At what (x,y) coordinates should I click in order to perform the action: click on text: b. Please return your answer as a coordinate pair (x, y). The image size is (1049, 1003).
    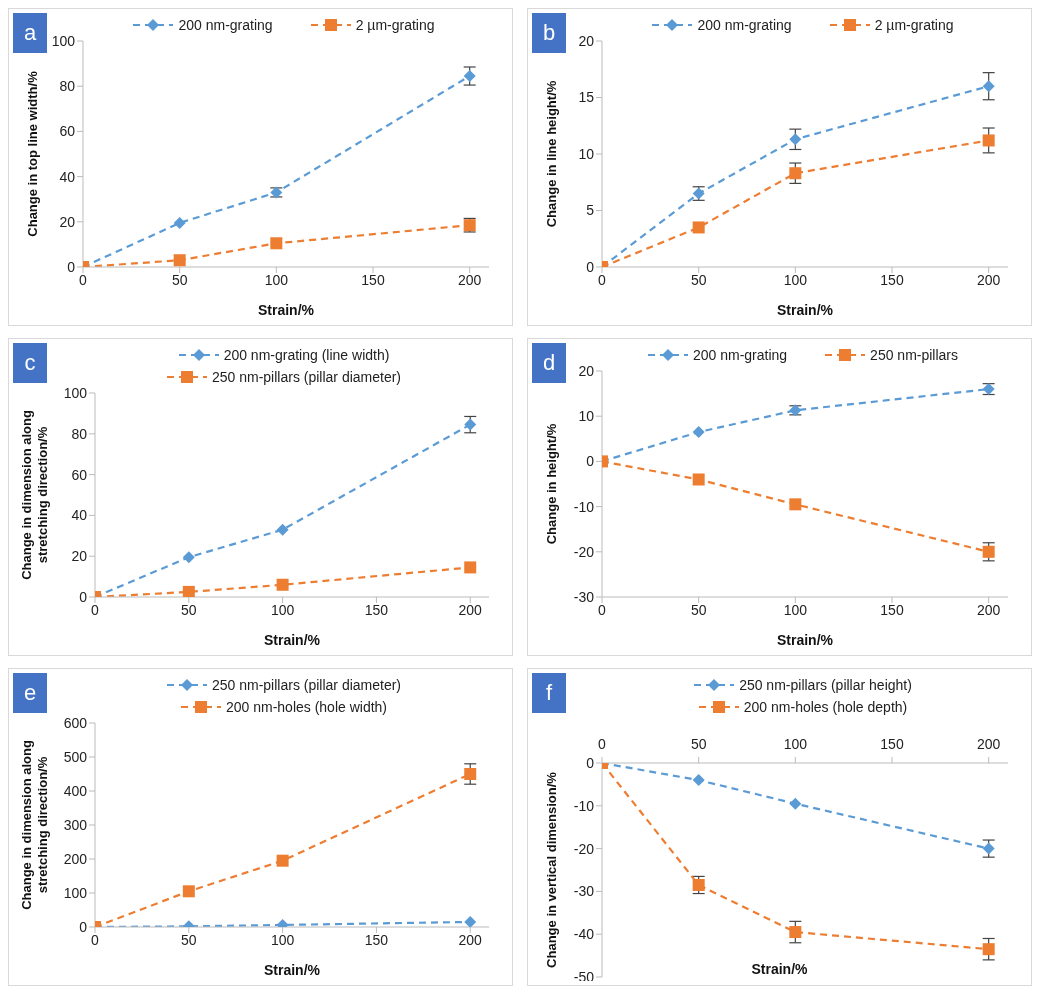
    Looking at the image, I should click on (549, 33).